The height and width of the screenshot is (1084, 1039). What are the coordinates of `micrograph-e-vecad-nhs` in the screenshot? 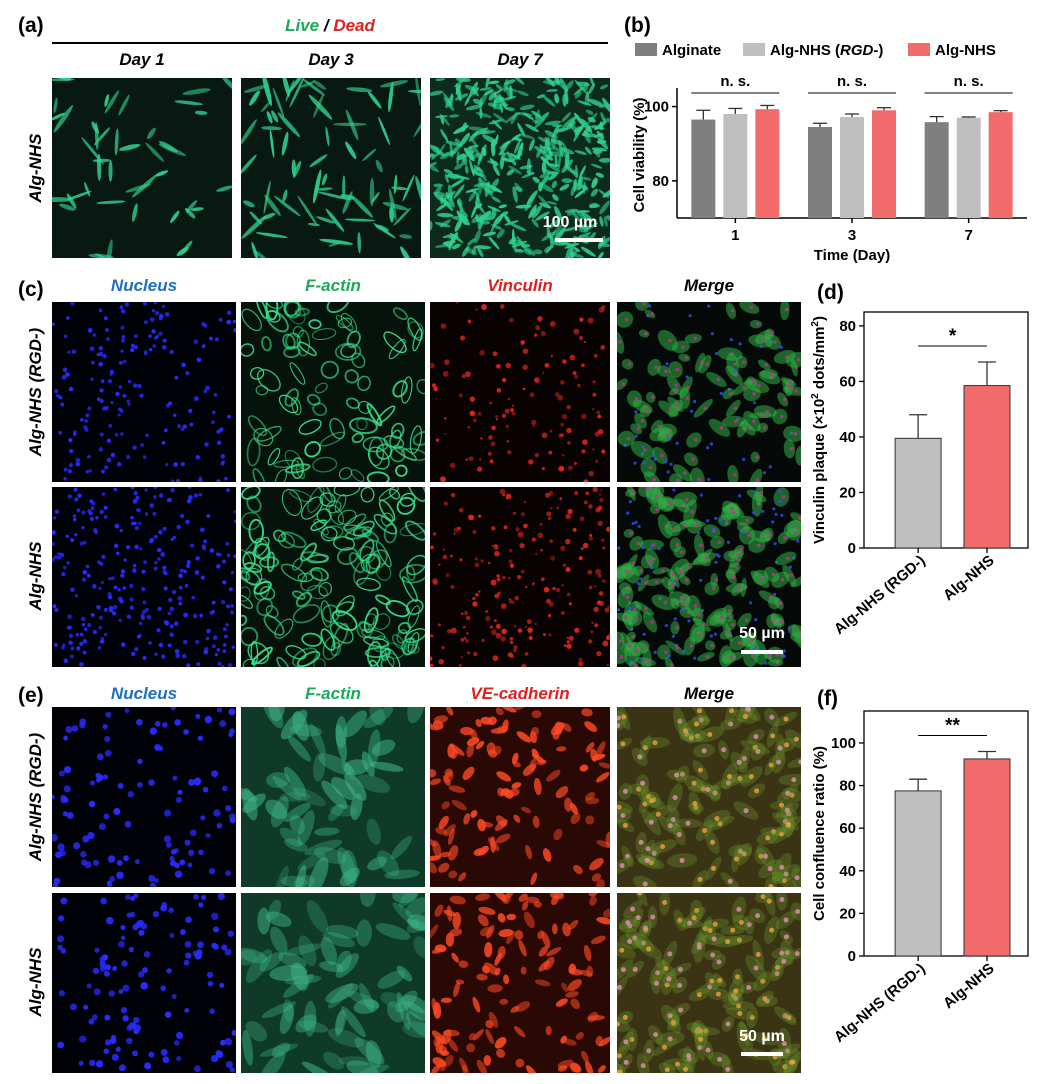 It's located at (520, 983).